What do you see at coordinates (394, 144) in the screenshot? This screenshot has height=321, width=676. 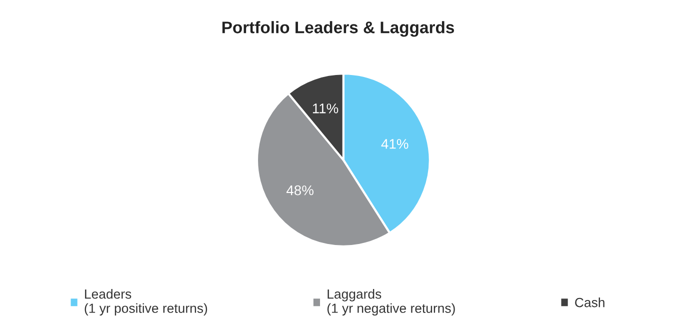 I see `data-label: 41%` at bounding box center [394, 144].